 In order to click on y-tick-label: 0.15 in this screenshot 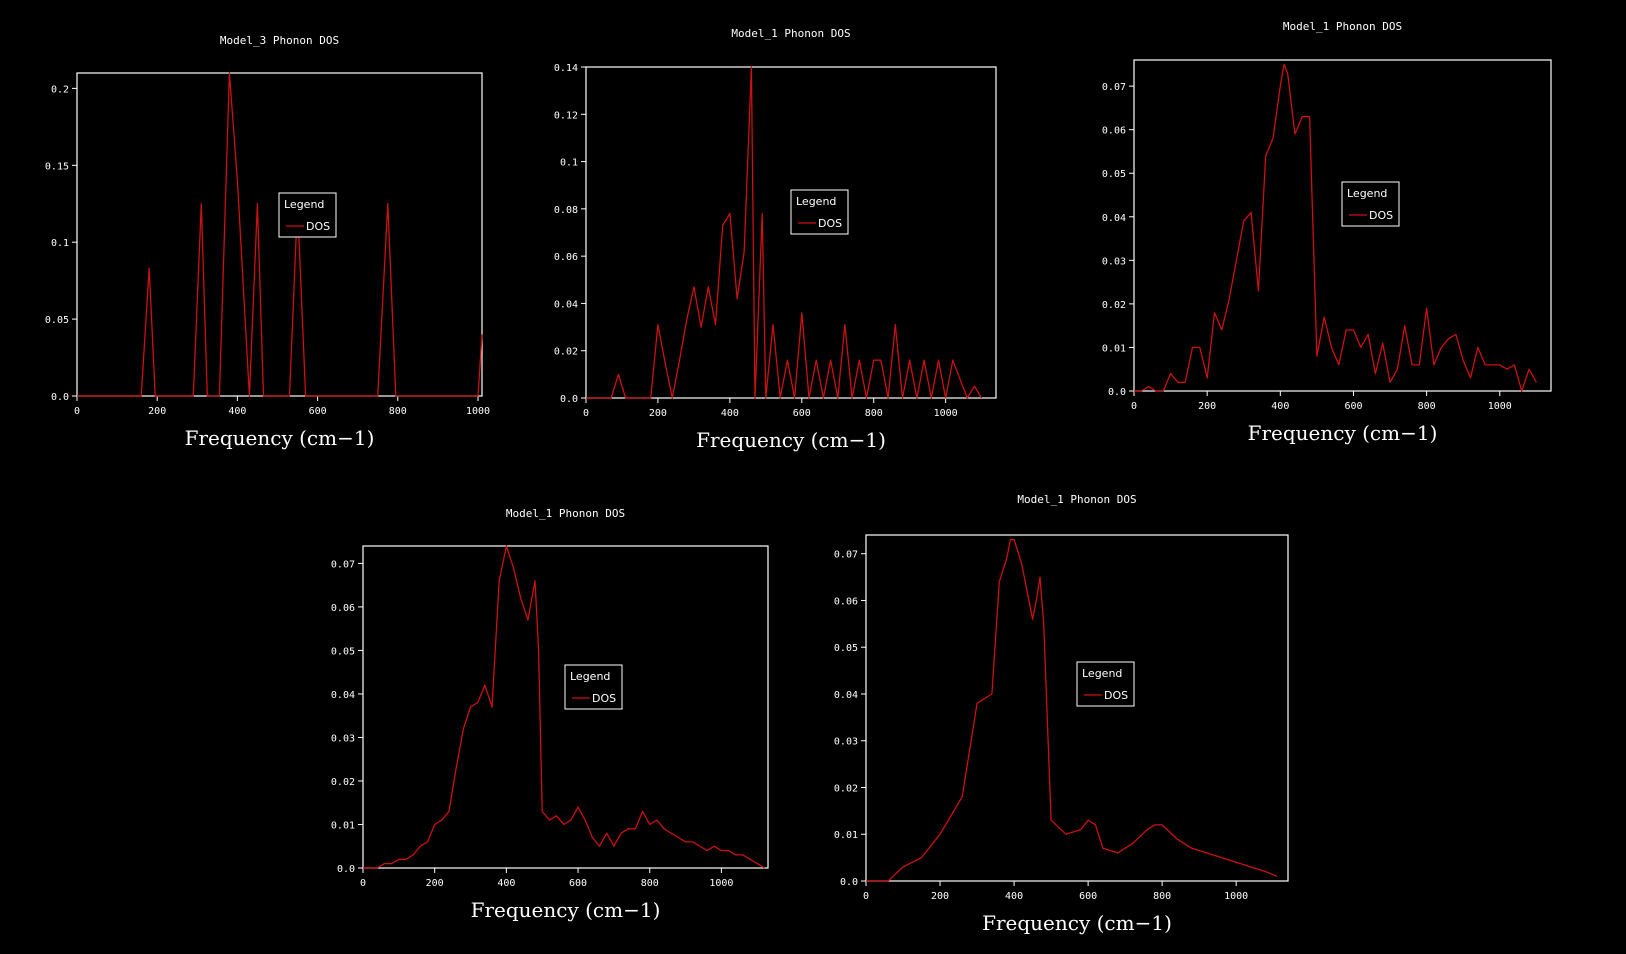, I will do `click(57, 166)`.